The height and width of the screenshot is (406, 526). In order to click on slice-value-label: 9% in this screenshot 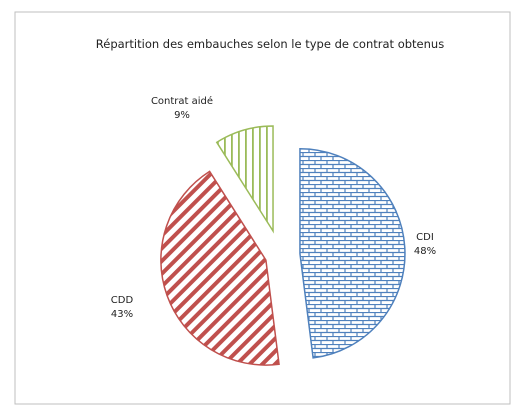, I will do `click(182, 115)`.